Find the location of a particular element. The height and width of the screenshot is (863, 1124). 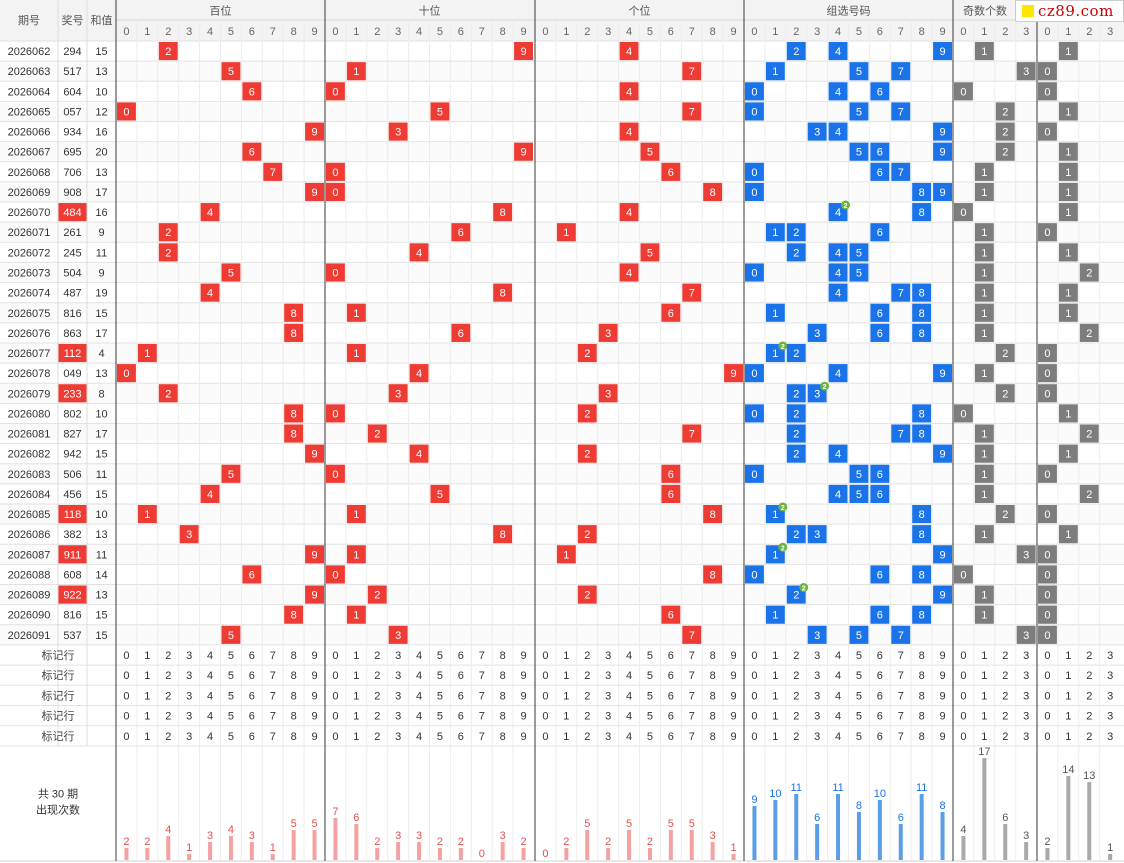

sum-cell: 10 is located at coordinates (101, 92).